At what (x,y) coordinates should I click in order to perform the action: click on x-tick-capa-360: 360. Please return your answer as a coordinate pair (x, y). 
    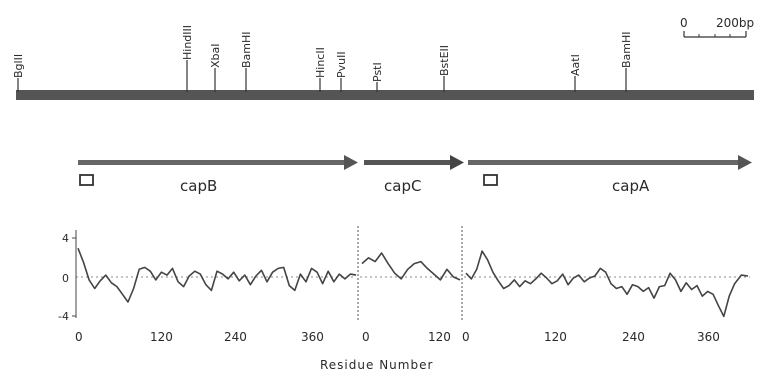
    Looking at the image, I should click on (708, 337).